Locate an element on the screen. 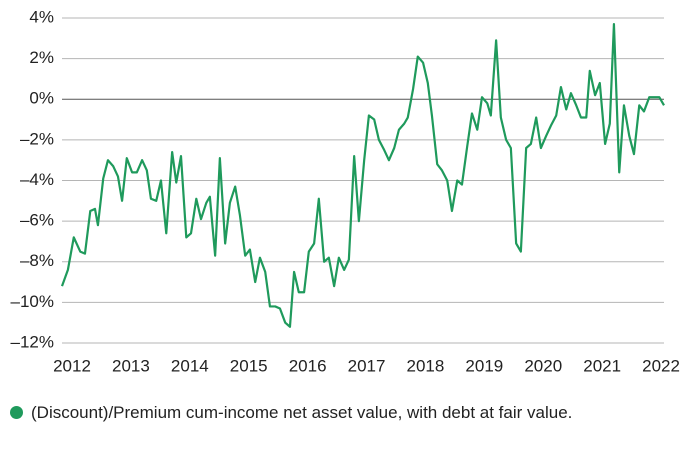 This screenshot has height=450, width=688. x-tick-label: 2020 is located at coordinates (543, 365).